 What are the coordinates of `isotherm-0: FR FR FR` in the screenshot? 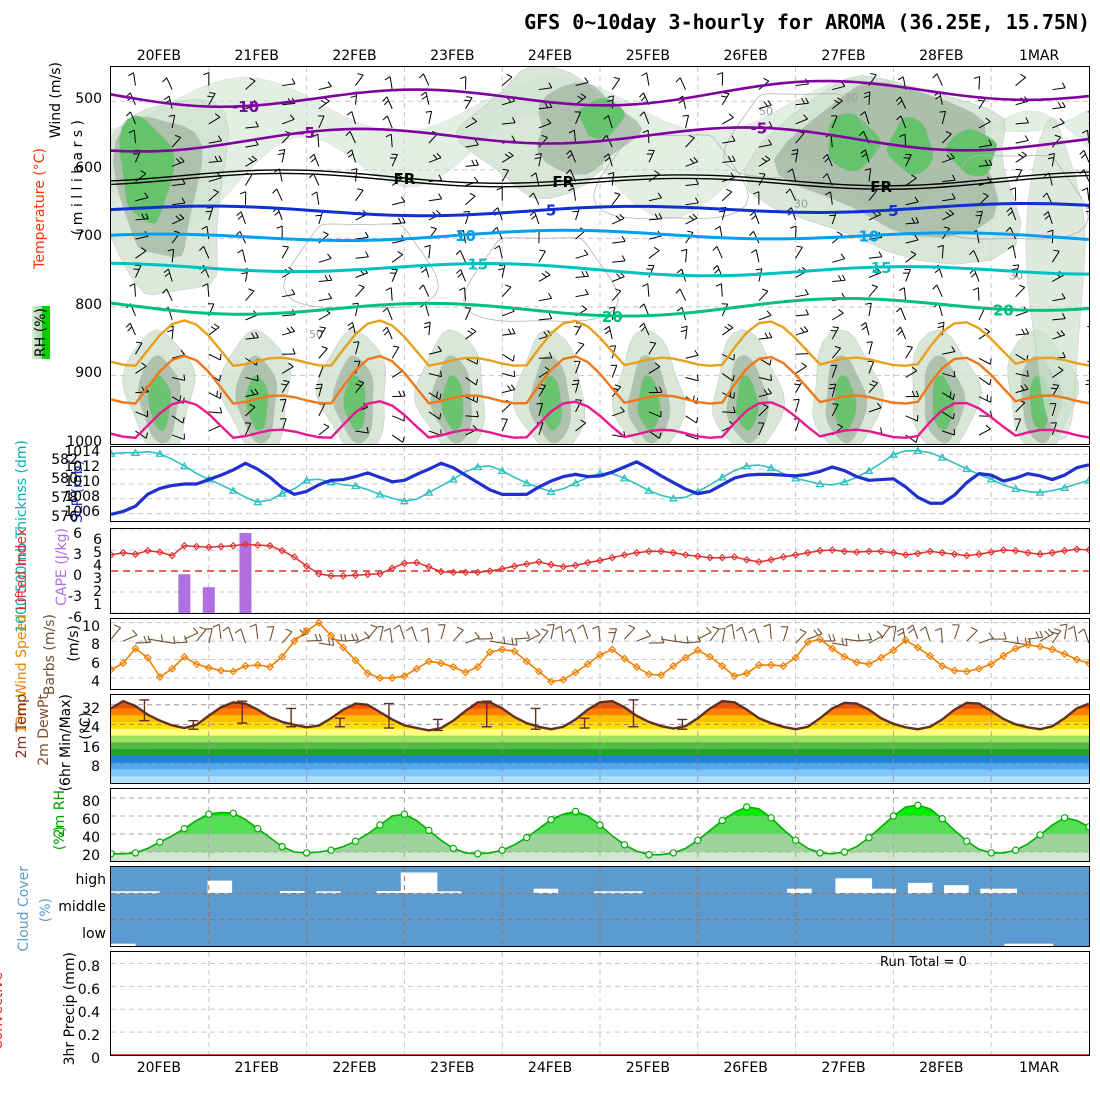 It's located at (600, 182).